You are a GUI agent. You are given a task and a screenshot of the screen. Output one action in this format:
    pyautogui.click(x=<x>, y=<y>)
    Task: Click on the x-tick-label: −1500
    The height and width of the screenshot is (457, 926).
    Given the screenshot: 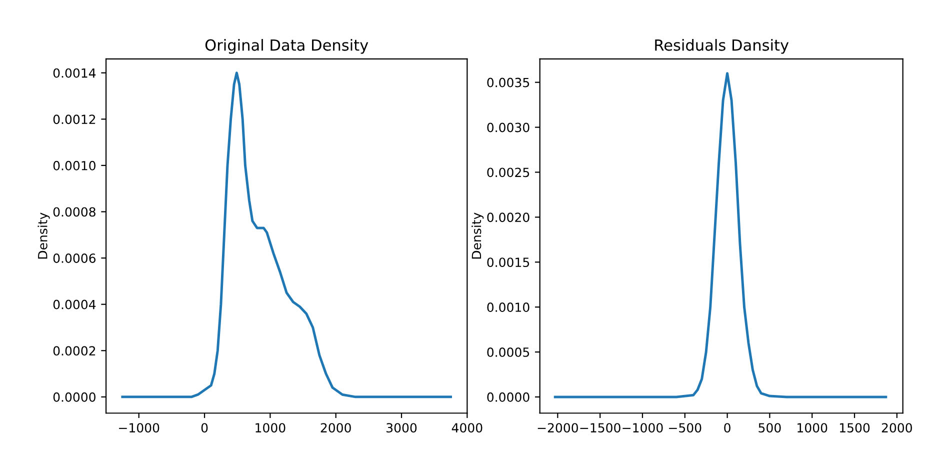 What is the action you would take?
    pyautogui.click(x=600, y=428)
    